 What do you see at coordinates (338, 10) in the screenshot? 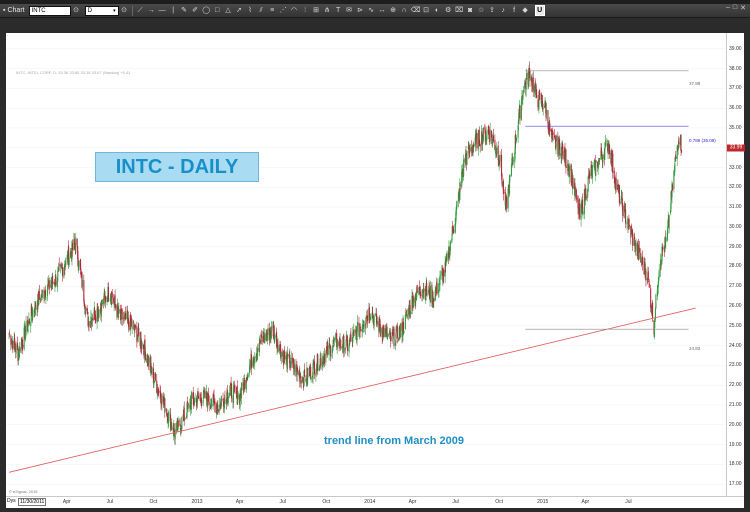
I see `text-tool-icon: T` at bounding box center [338, 10].